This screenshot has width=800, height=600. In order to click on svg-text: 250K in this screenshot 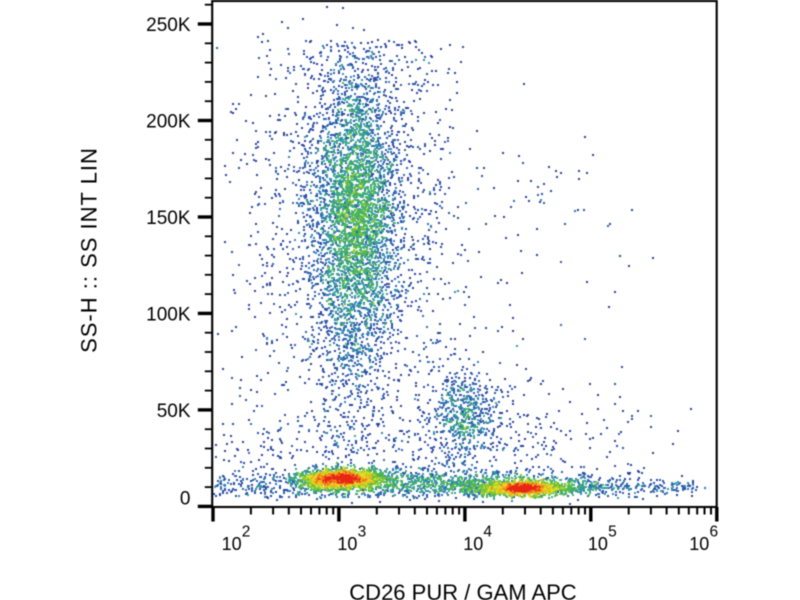, I will do `click(168, 25)`.